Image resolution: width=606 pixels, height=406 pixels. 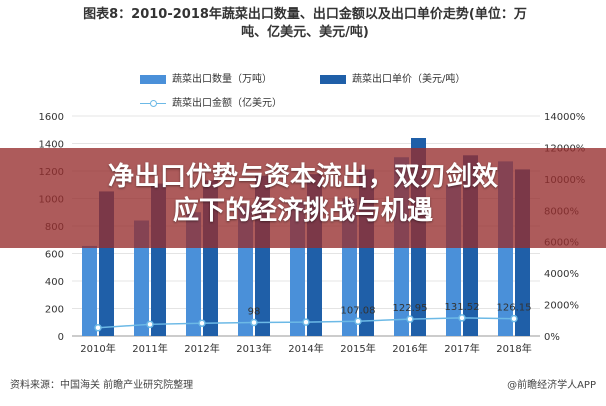 I want to click on data-label: 126.15, so click(x=514, y=308).